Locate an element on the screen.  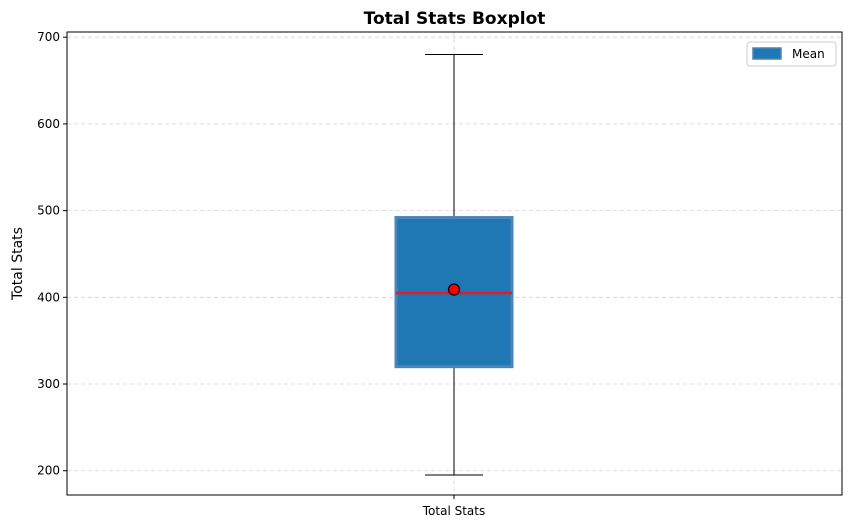
legend-swatch-mean is located at coordinates (767, 53).